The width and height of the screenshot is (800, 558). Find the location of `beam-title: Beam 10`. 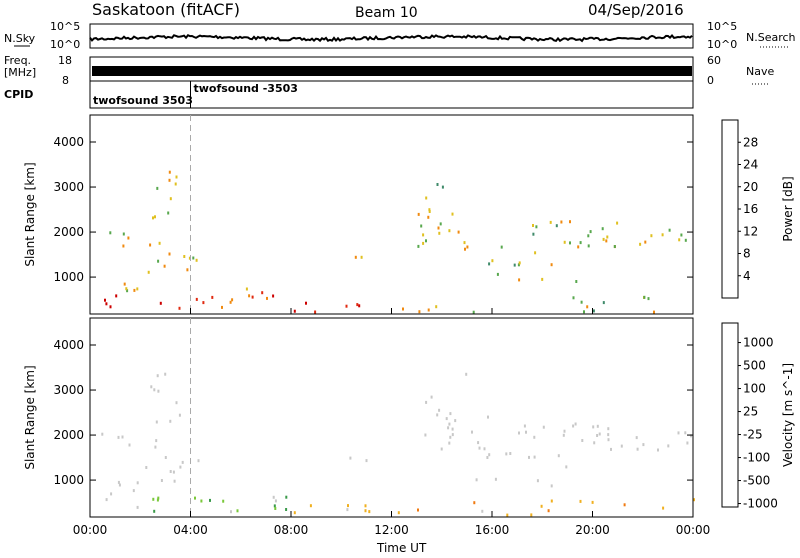

beam-title: Beam 10 is located at coordinates (386, 13).